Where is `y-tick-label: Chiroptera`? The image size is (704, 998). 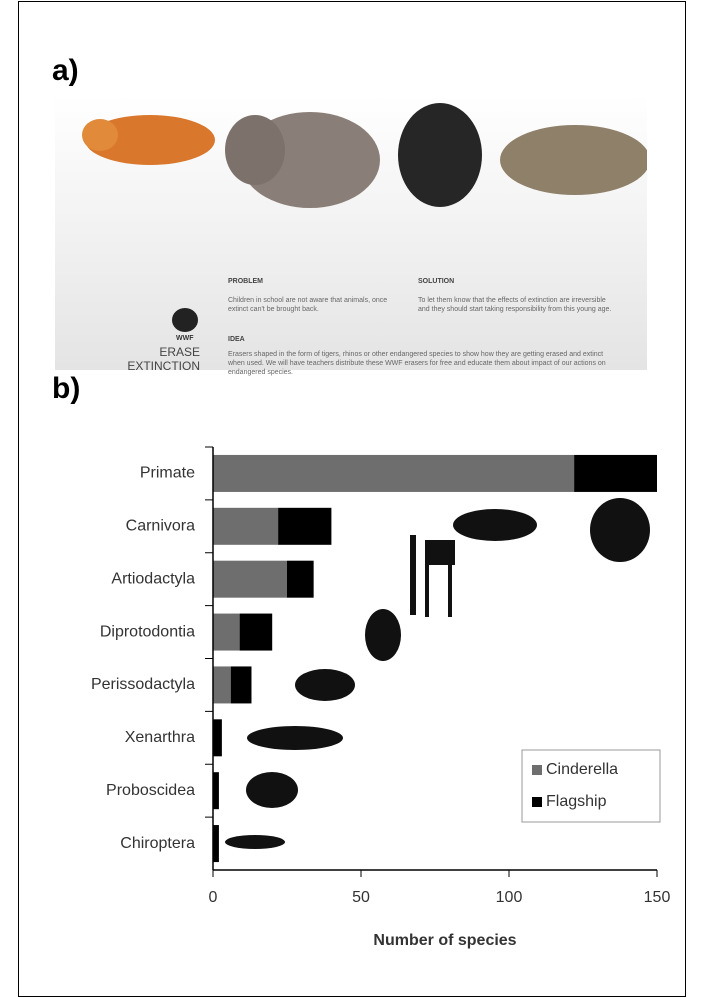 y-tick-label: Chiroptera is located at coordinates (157, 843).